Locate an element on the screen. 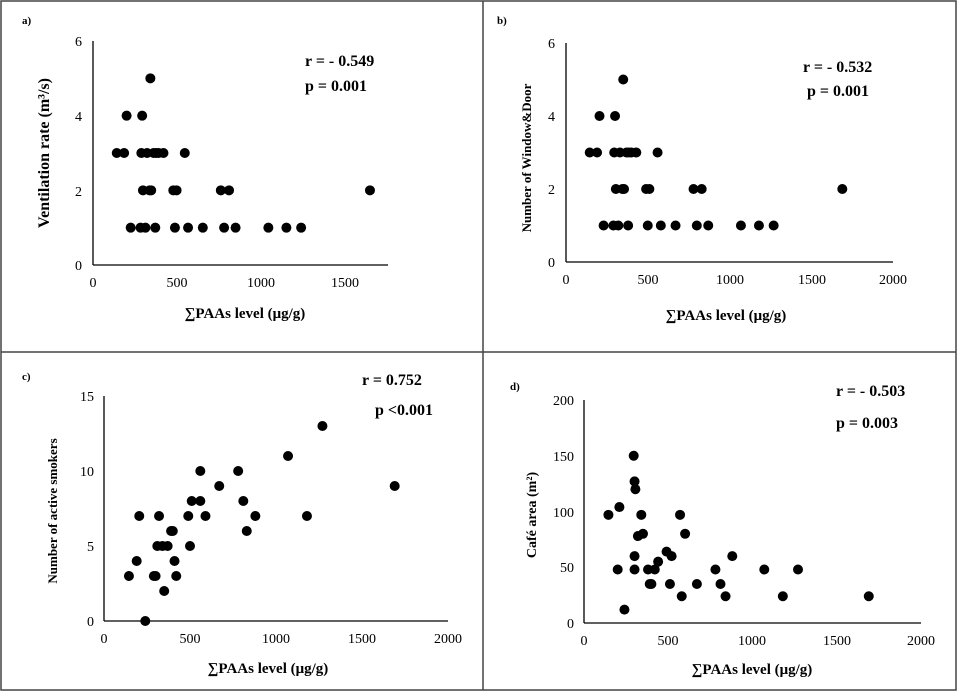 Image resolution: width=957 pixels, height=691 pixels. y-tick-label: 15 is located at coordinates (87, 397).